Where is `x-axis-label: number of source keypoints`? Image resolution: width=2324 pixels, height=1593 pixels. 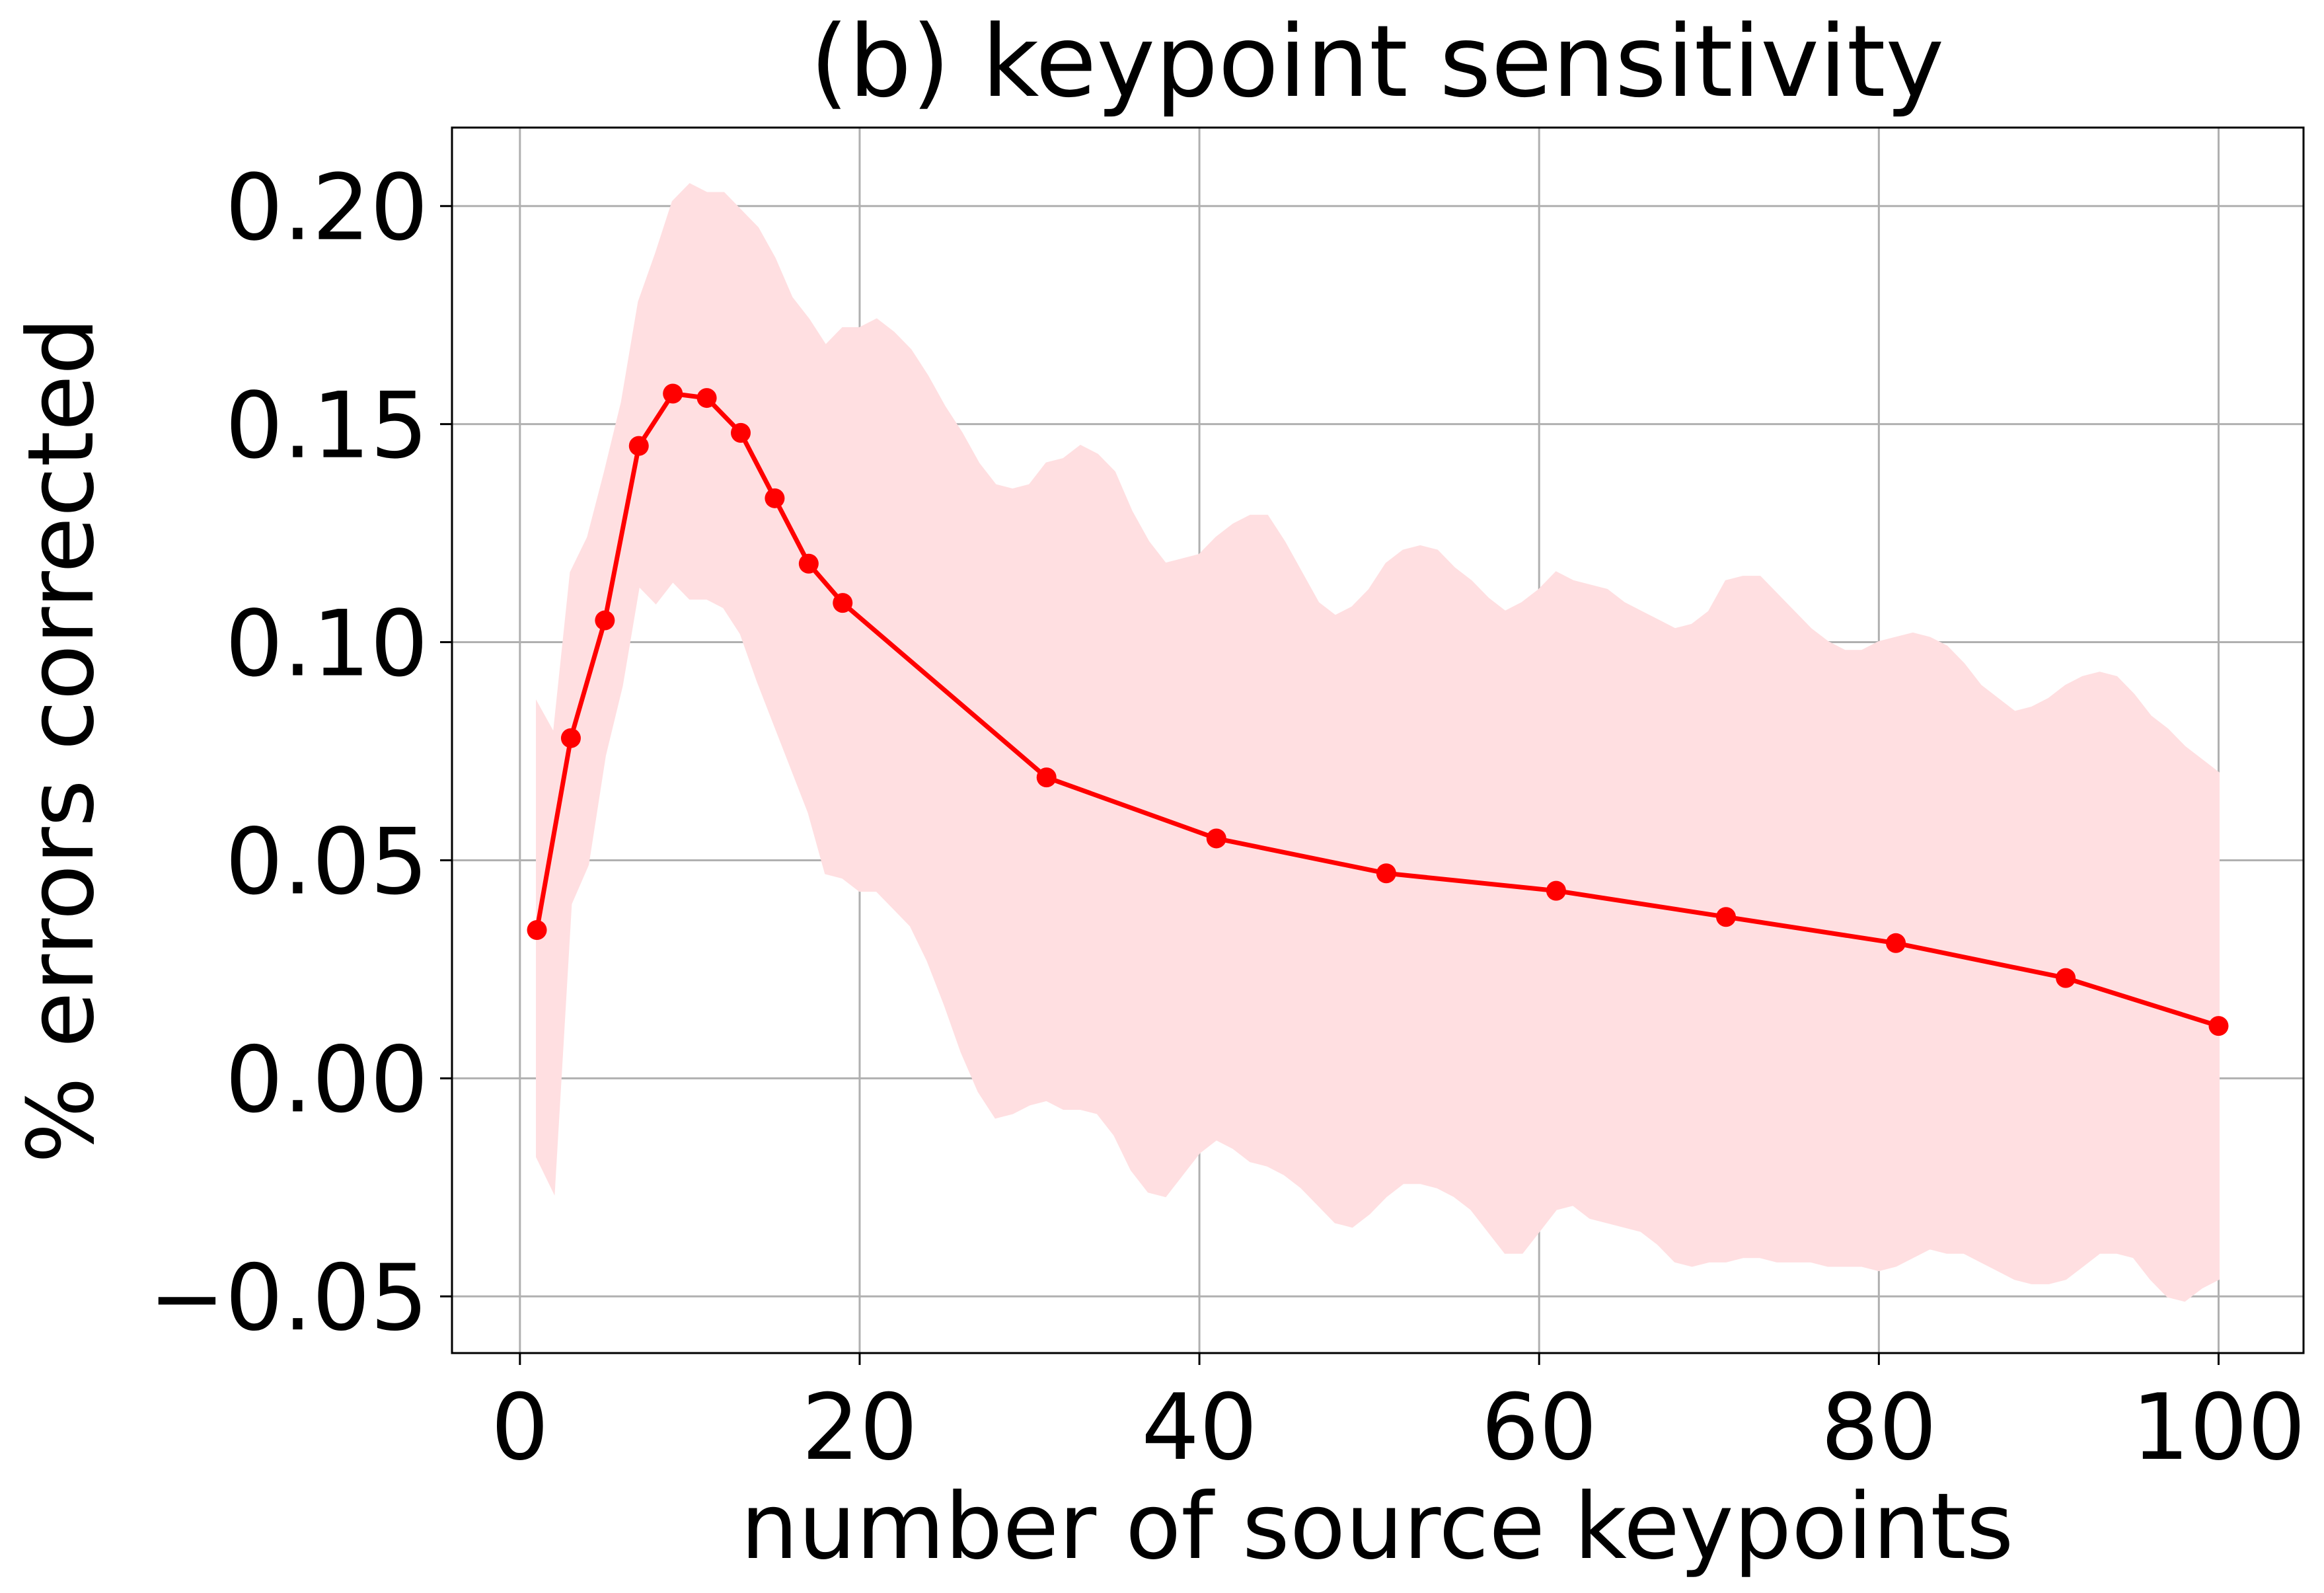
x-axis-label: number of source keypoints is located at coordinates (1377, 1526).